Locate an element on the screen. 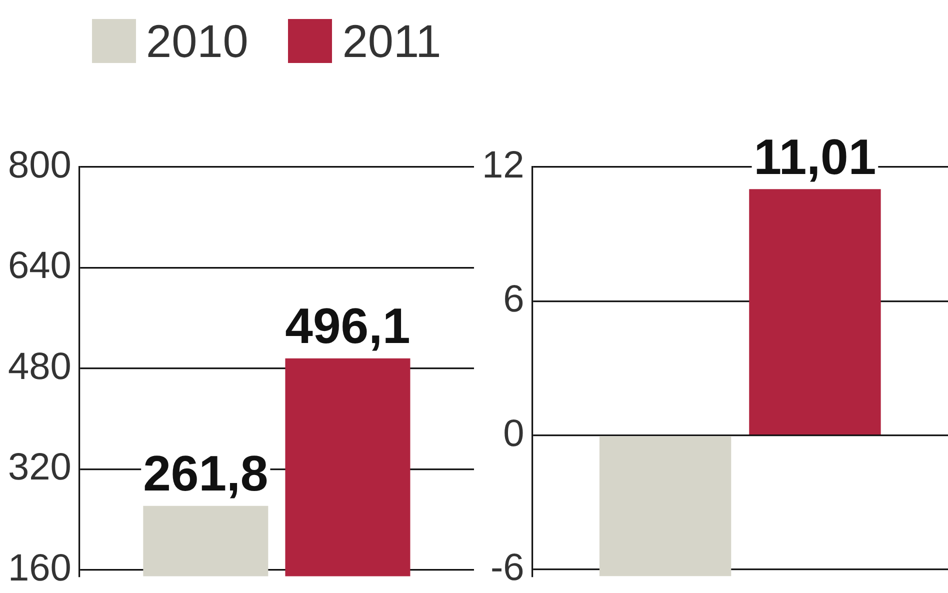 The height and width of the screenshot is (593, 948). y-tick-label: 480 is located at coordinates (40, 367).